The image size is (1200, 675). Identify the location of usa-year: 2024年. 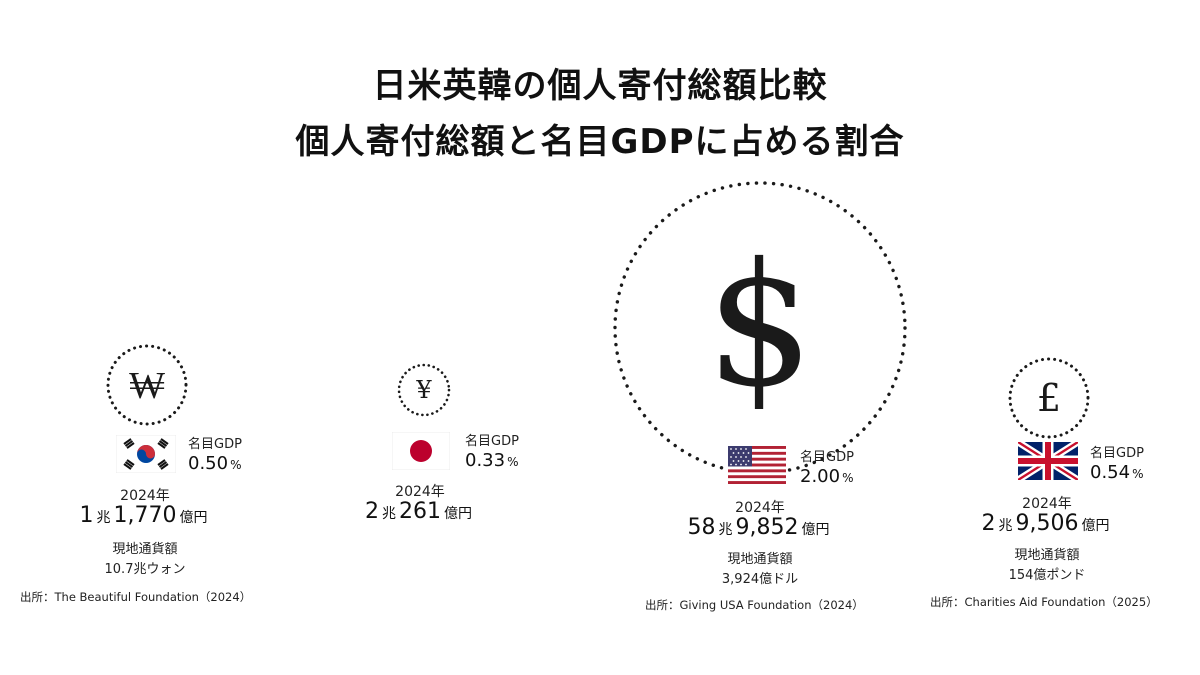
(760, 508).